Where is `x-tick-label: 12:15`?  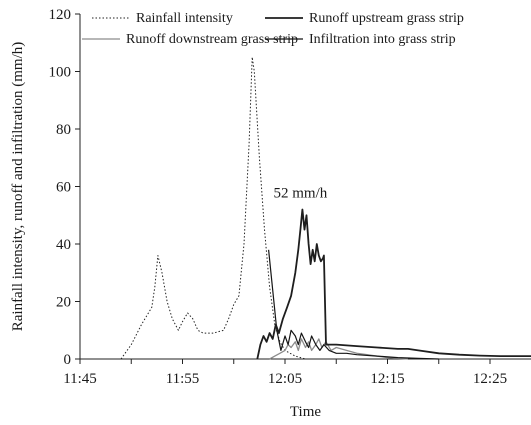 x-tick-label: 12:15 is located at coordinates (387, 379).